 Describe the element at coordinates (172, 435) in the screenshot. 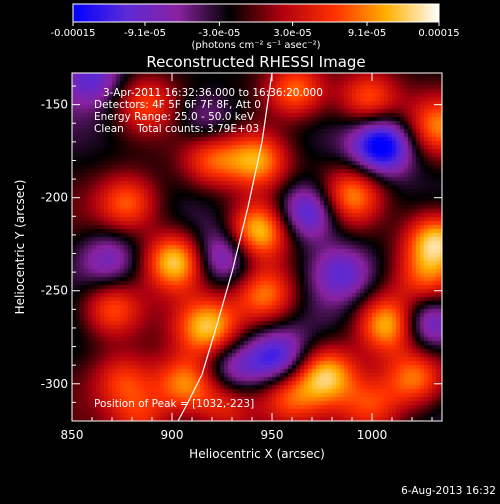

I see `x-tick-label: 900` at that location.